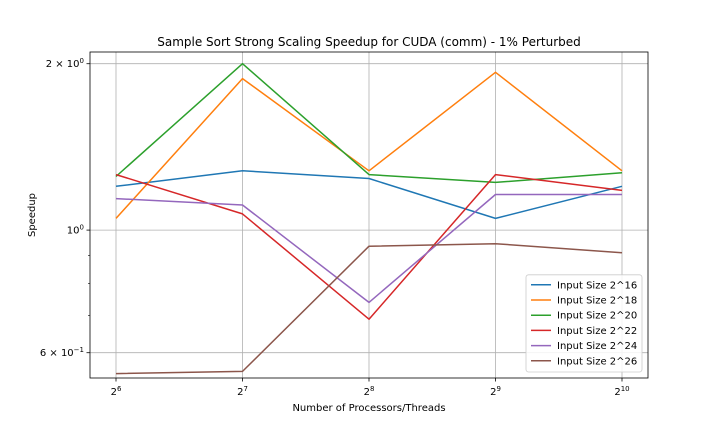 This screenshot has height=432, width=720. What do you see at coordinates (116, 391) in the screenshot?
I see `x-tick-label: 26` at bounding box center [116, 391].